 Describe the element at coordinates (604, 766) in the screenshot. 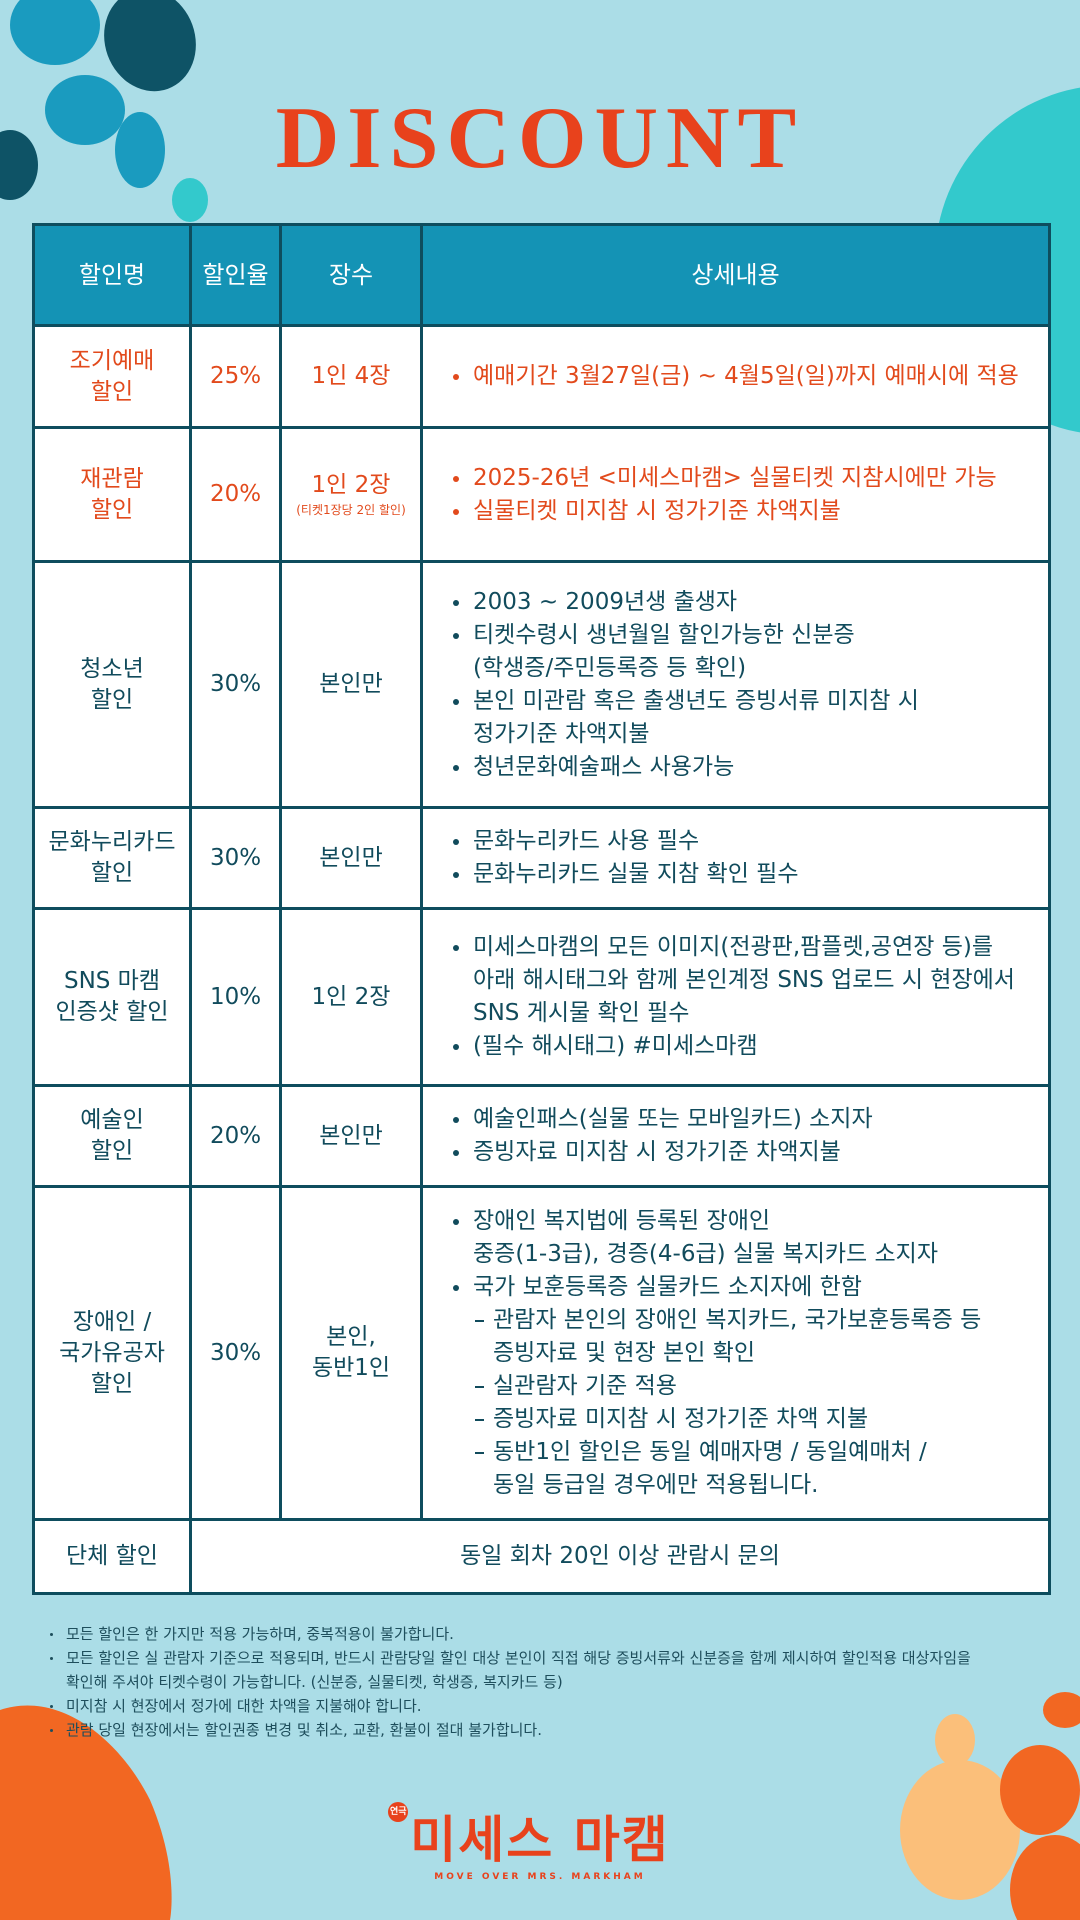

I see `detail-line: 청년문화예술패스 사용가능` at that location.